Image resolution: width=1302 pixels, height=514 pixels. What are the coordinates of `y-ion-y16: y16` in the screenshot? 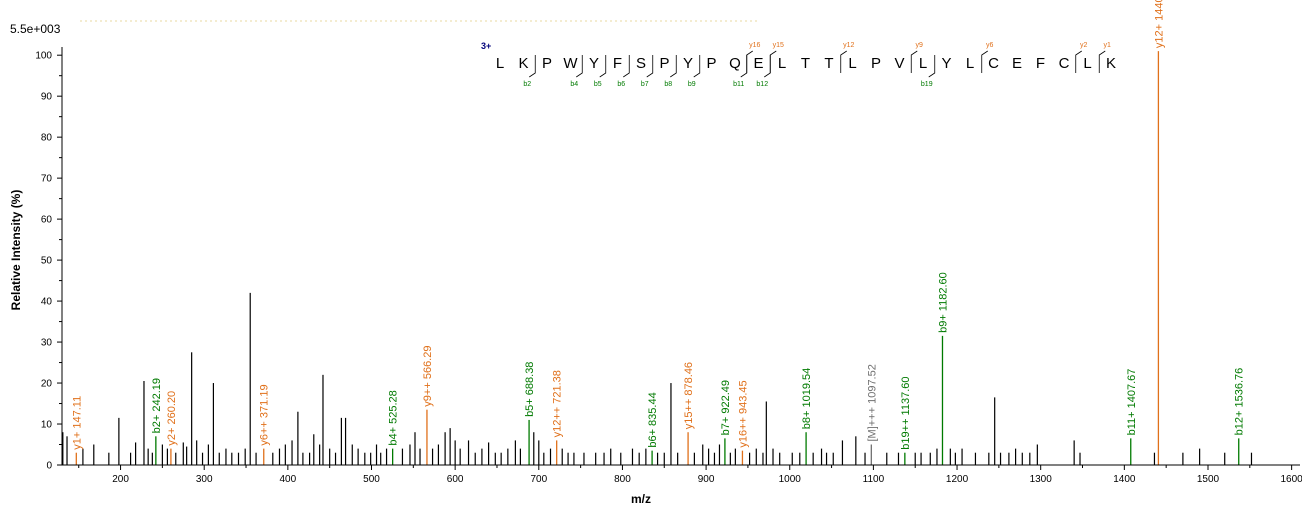 It's located at (754, 45).